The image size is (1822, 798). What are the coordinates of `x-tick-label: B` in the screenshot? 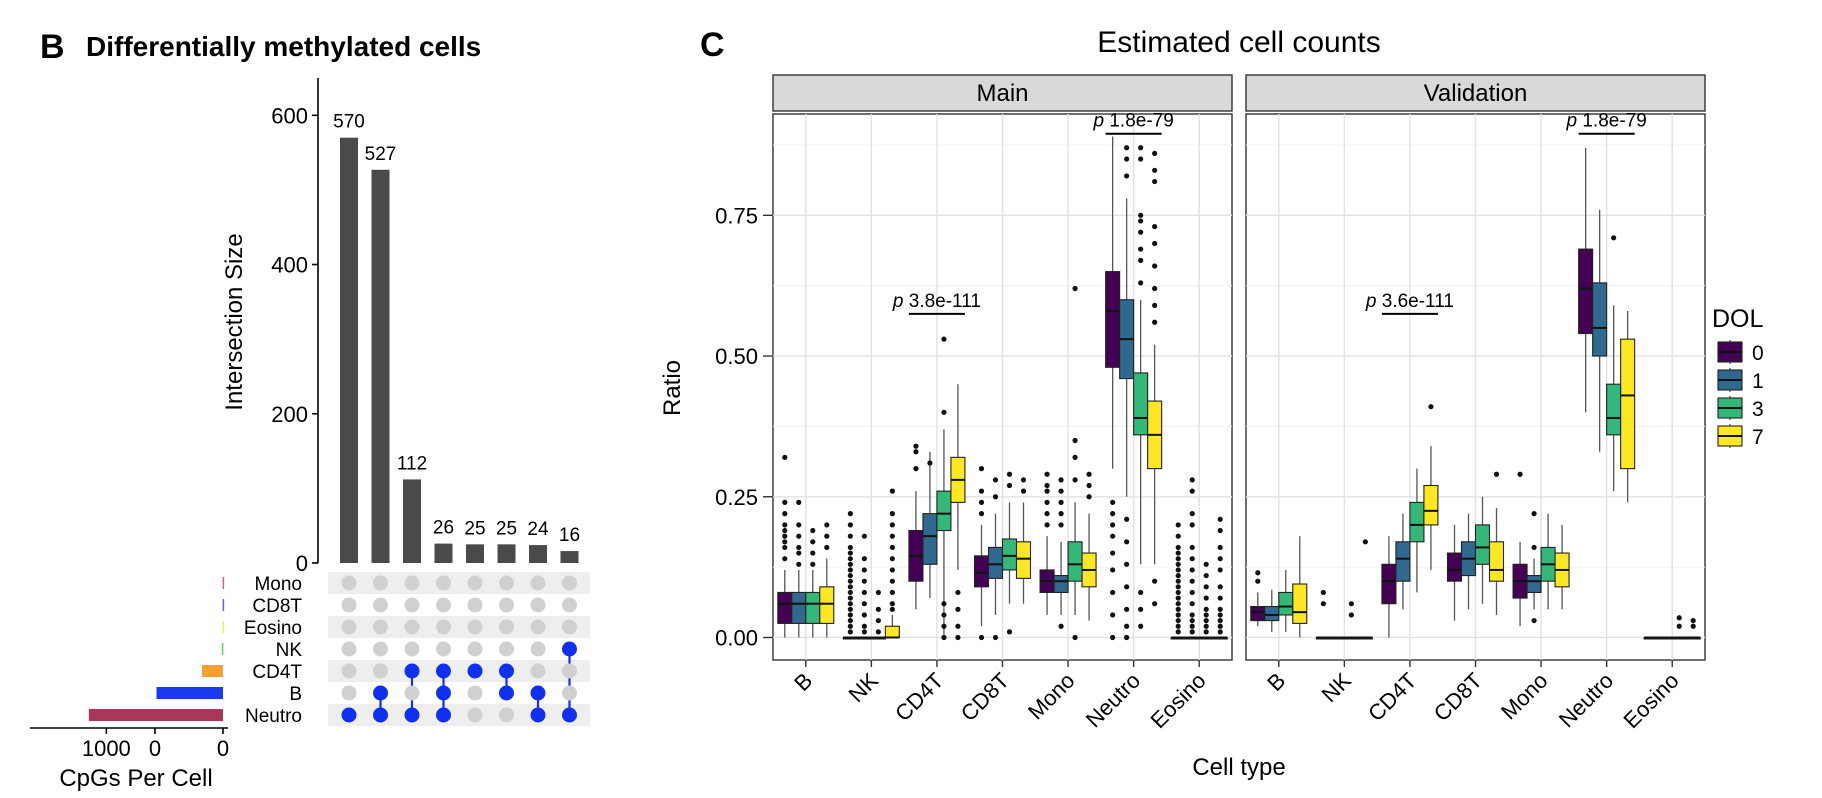 It's located at (1276, 682).